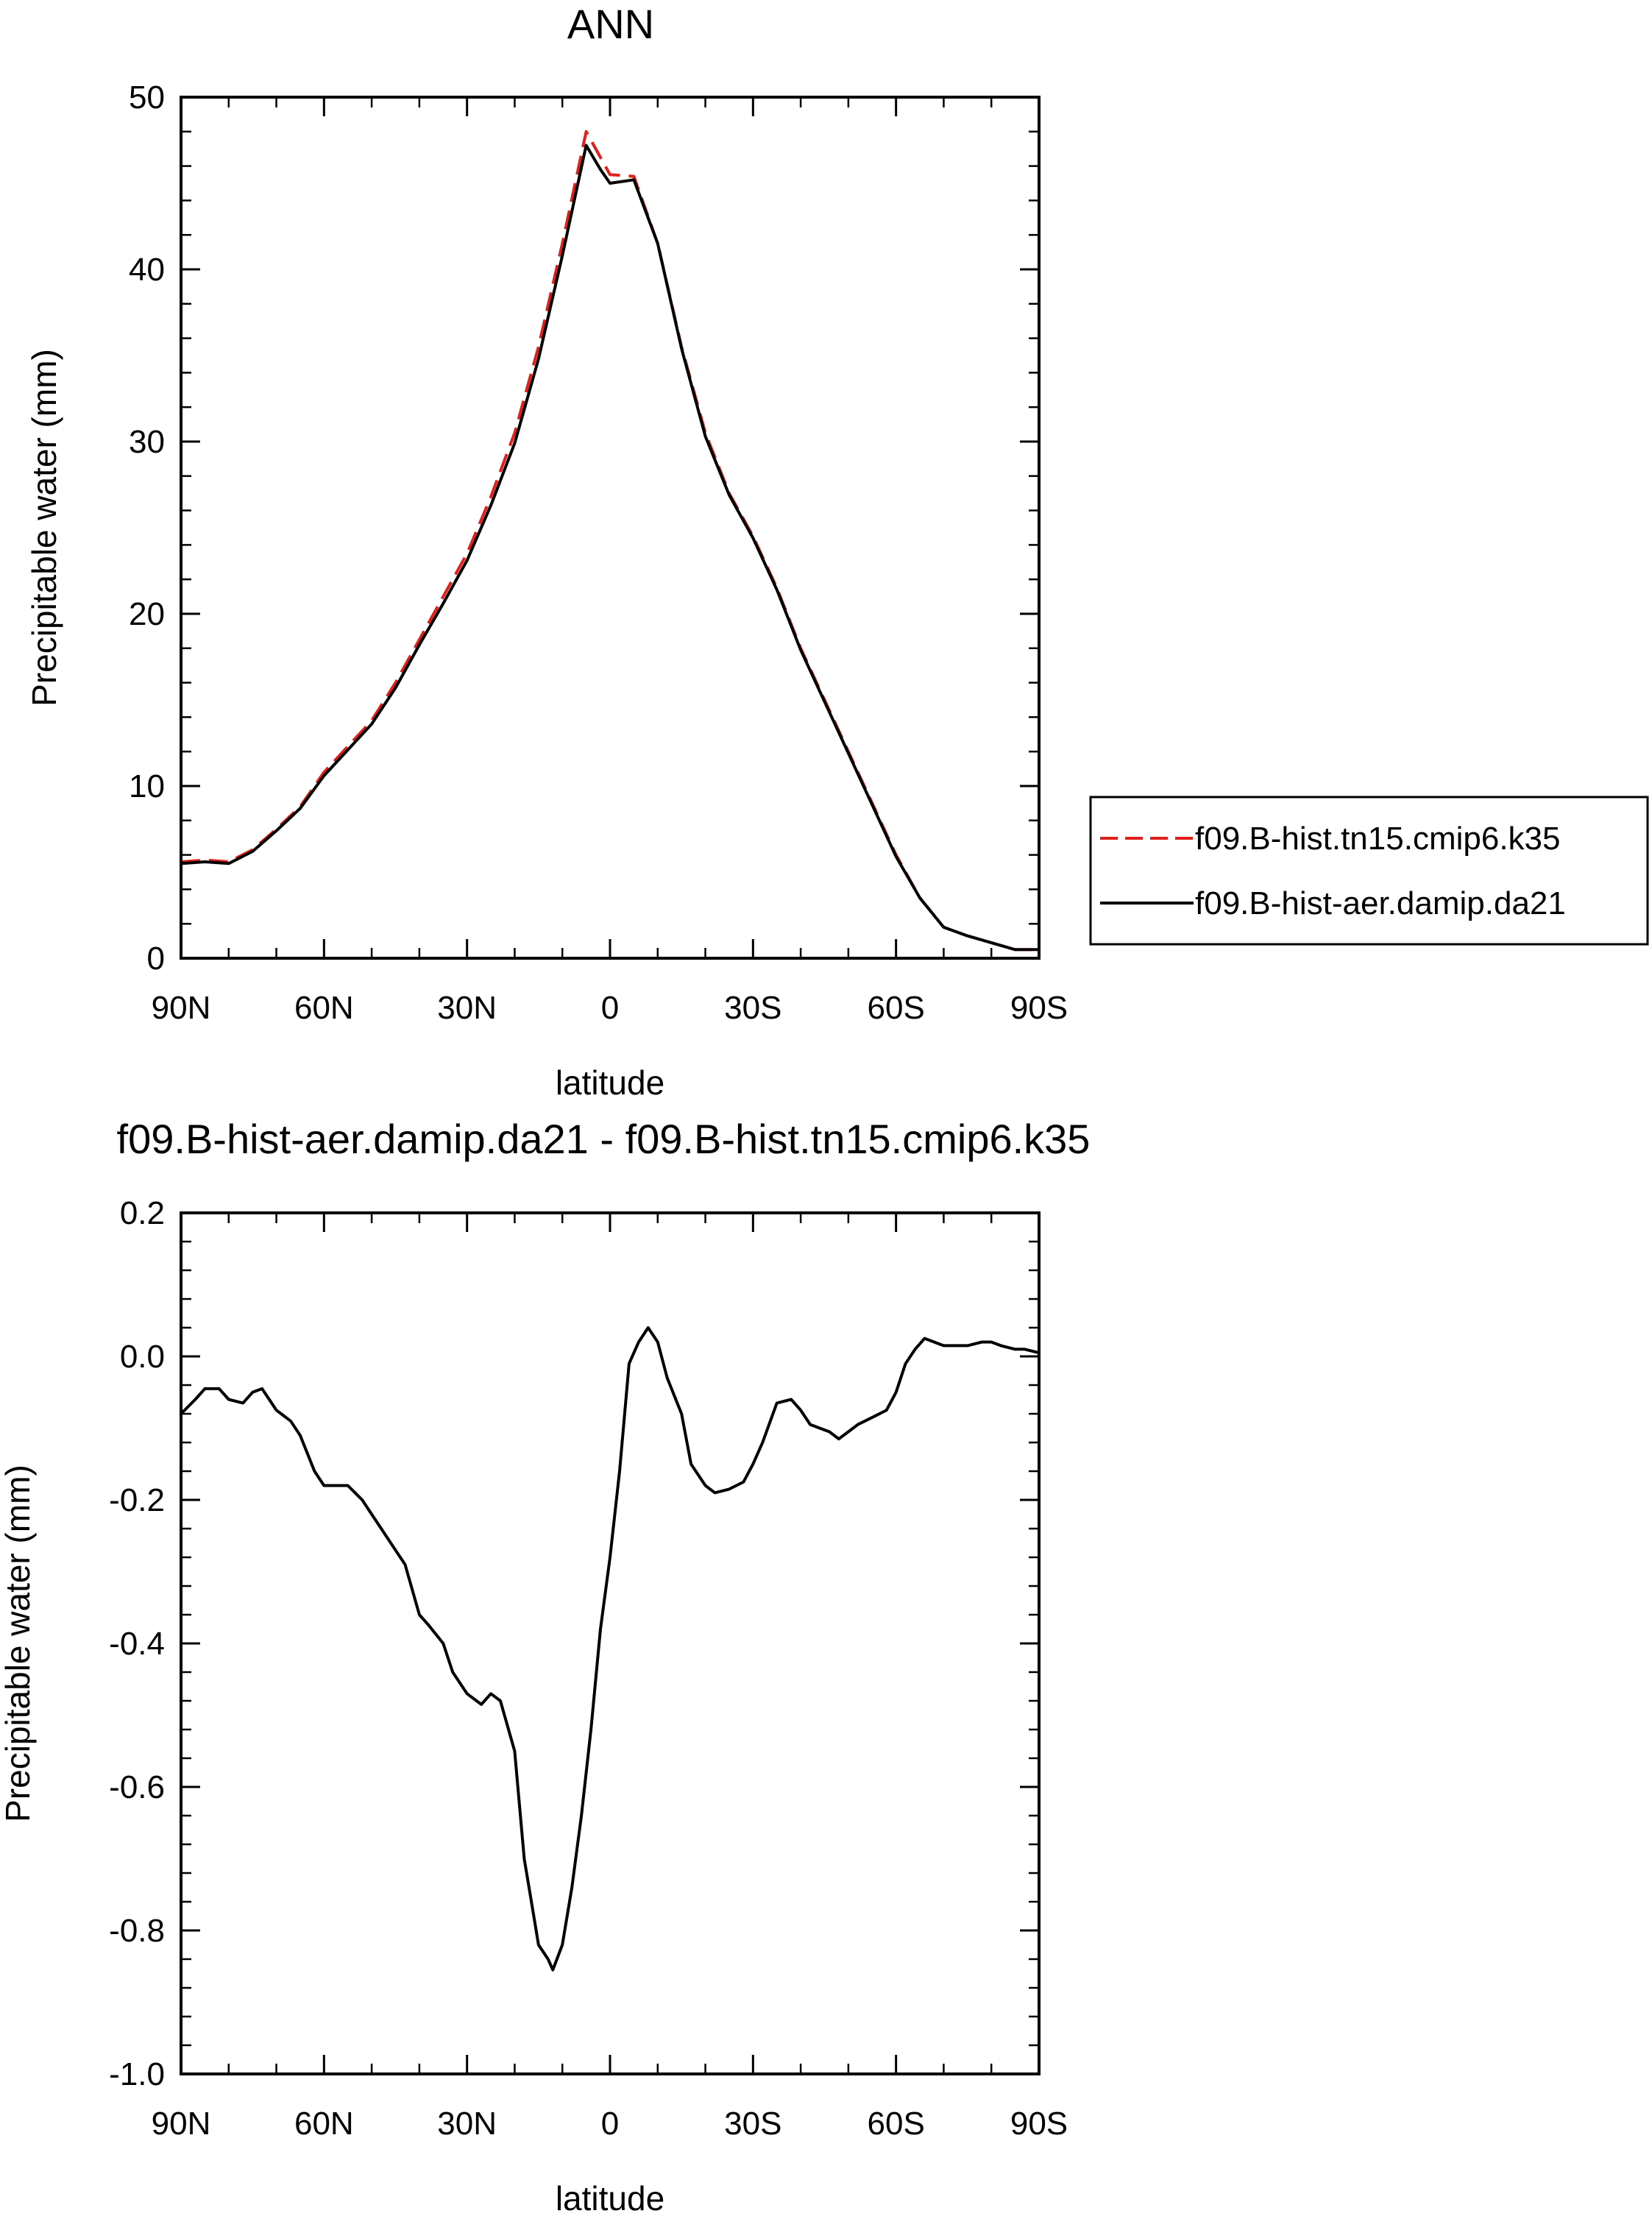 The image size is (1652, 2216). I want to click on top-y-tick-labels: 0 10 20 30 40 50, so click(147, 528).